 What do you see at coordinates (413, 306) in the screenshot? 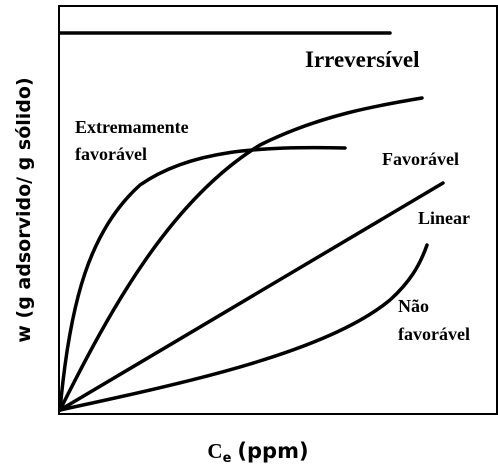
I see `curve-label: Não` at bounding box center [413, 306].